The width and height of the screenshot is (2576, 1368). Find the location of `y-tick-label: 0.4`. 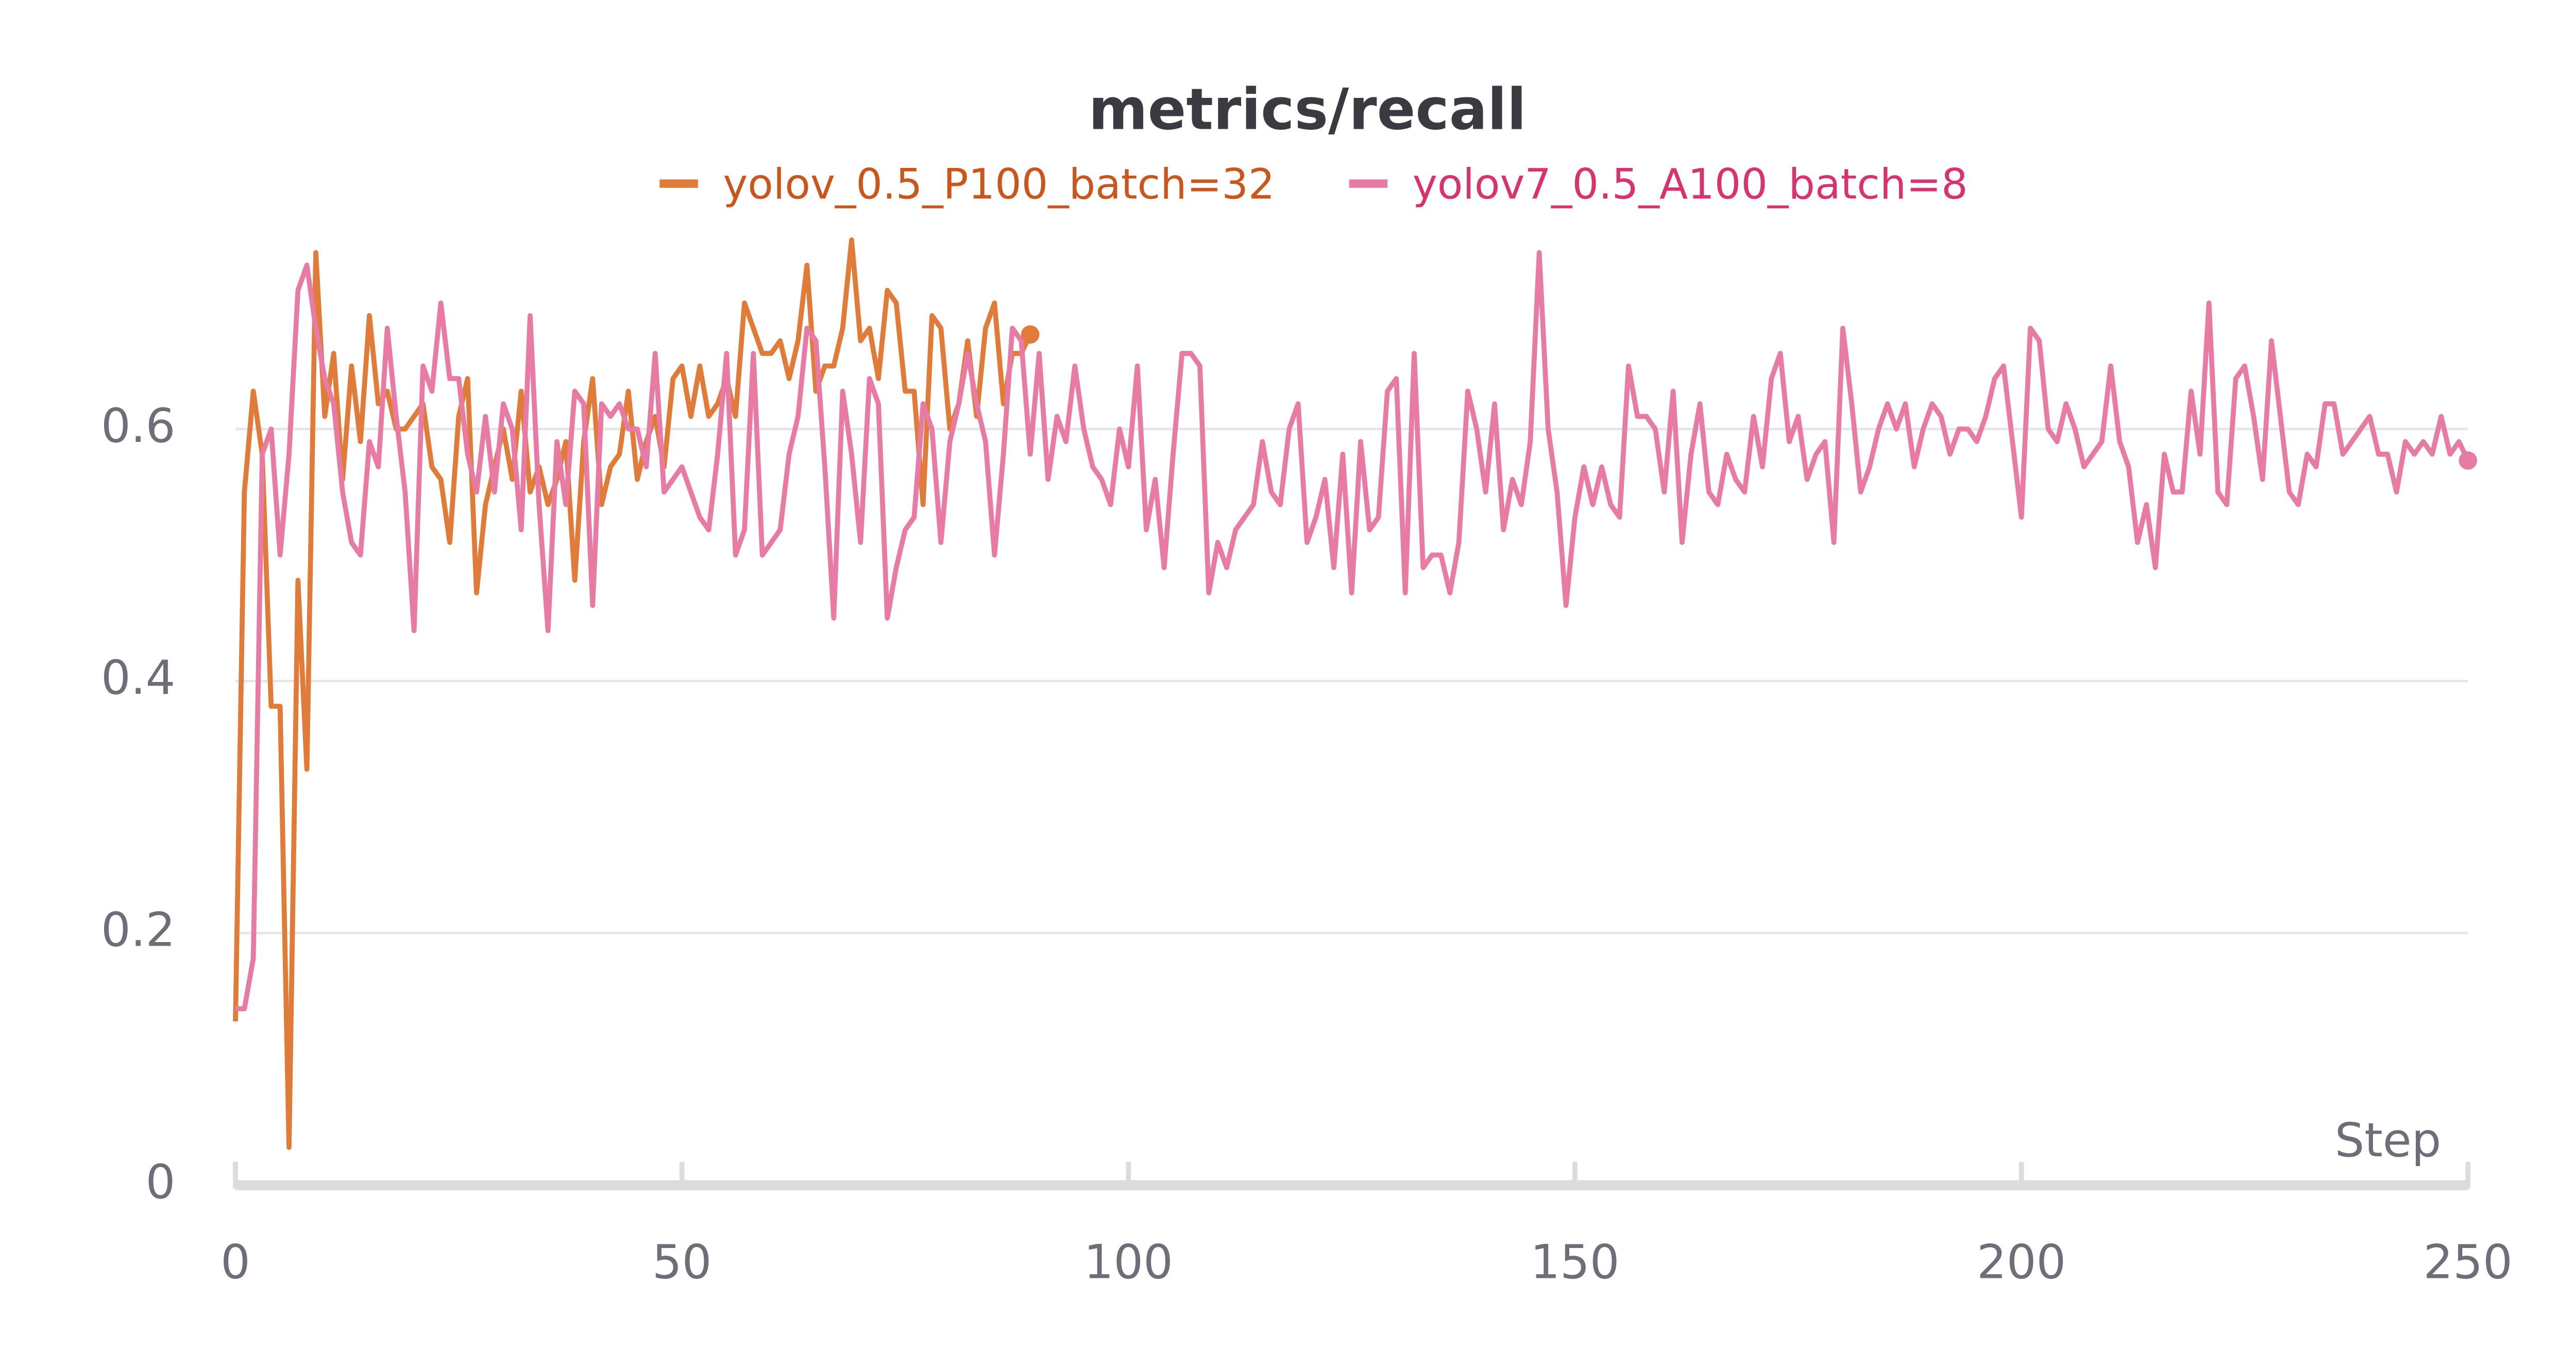

y-tick-label: 0.4 is located at coordinates (138, 678).